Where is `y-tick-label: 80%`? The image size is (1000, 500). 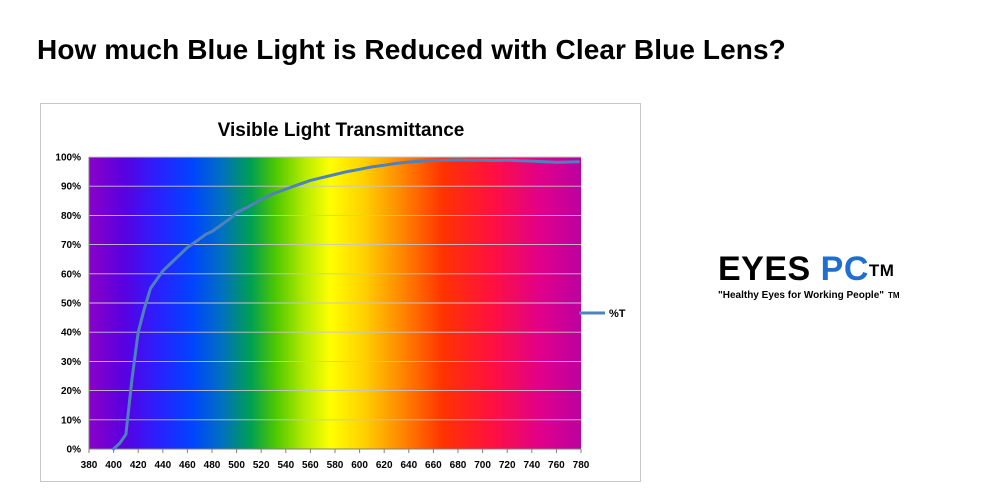 y-tick-label: 80% is located at coordinates (71, 216).